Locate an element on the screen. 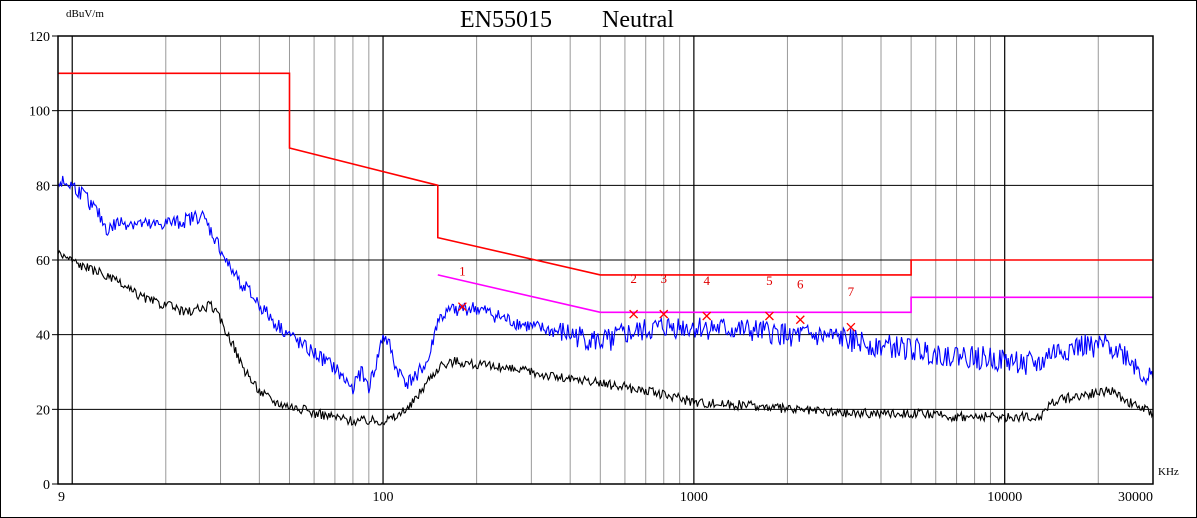  x-tick-label: 1000 is located at coordinates (694, 497).